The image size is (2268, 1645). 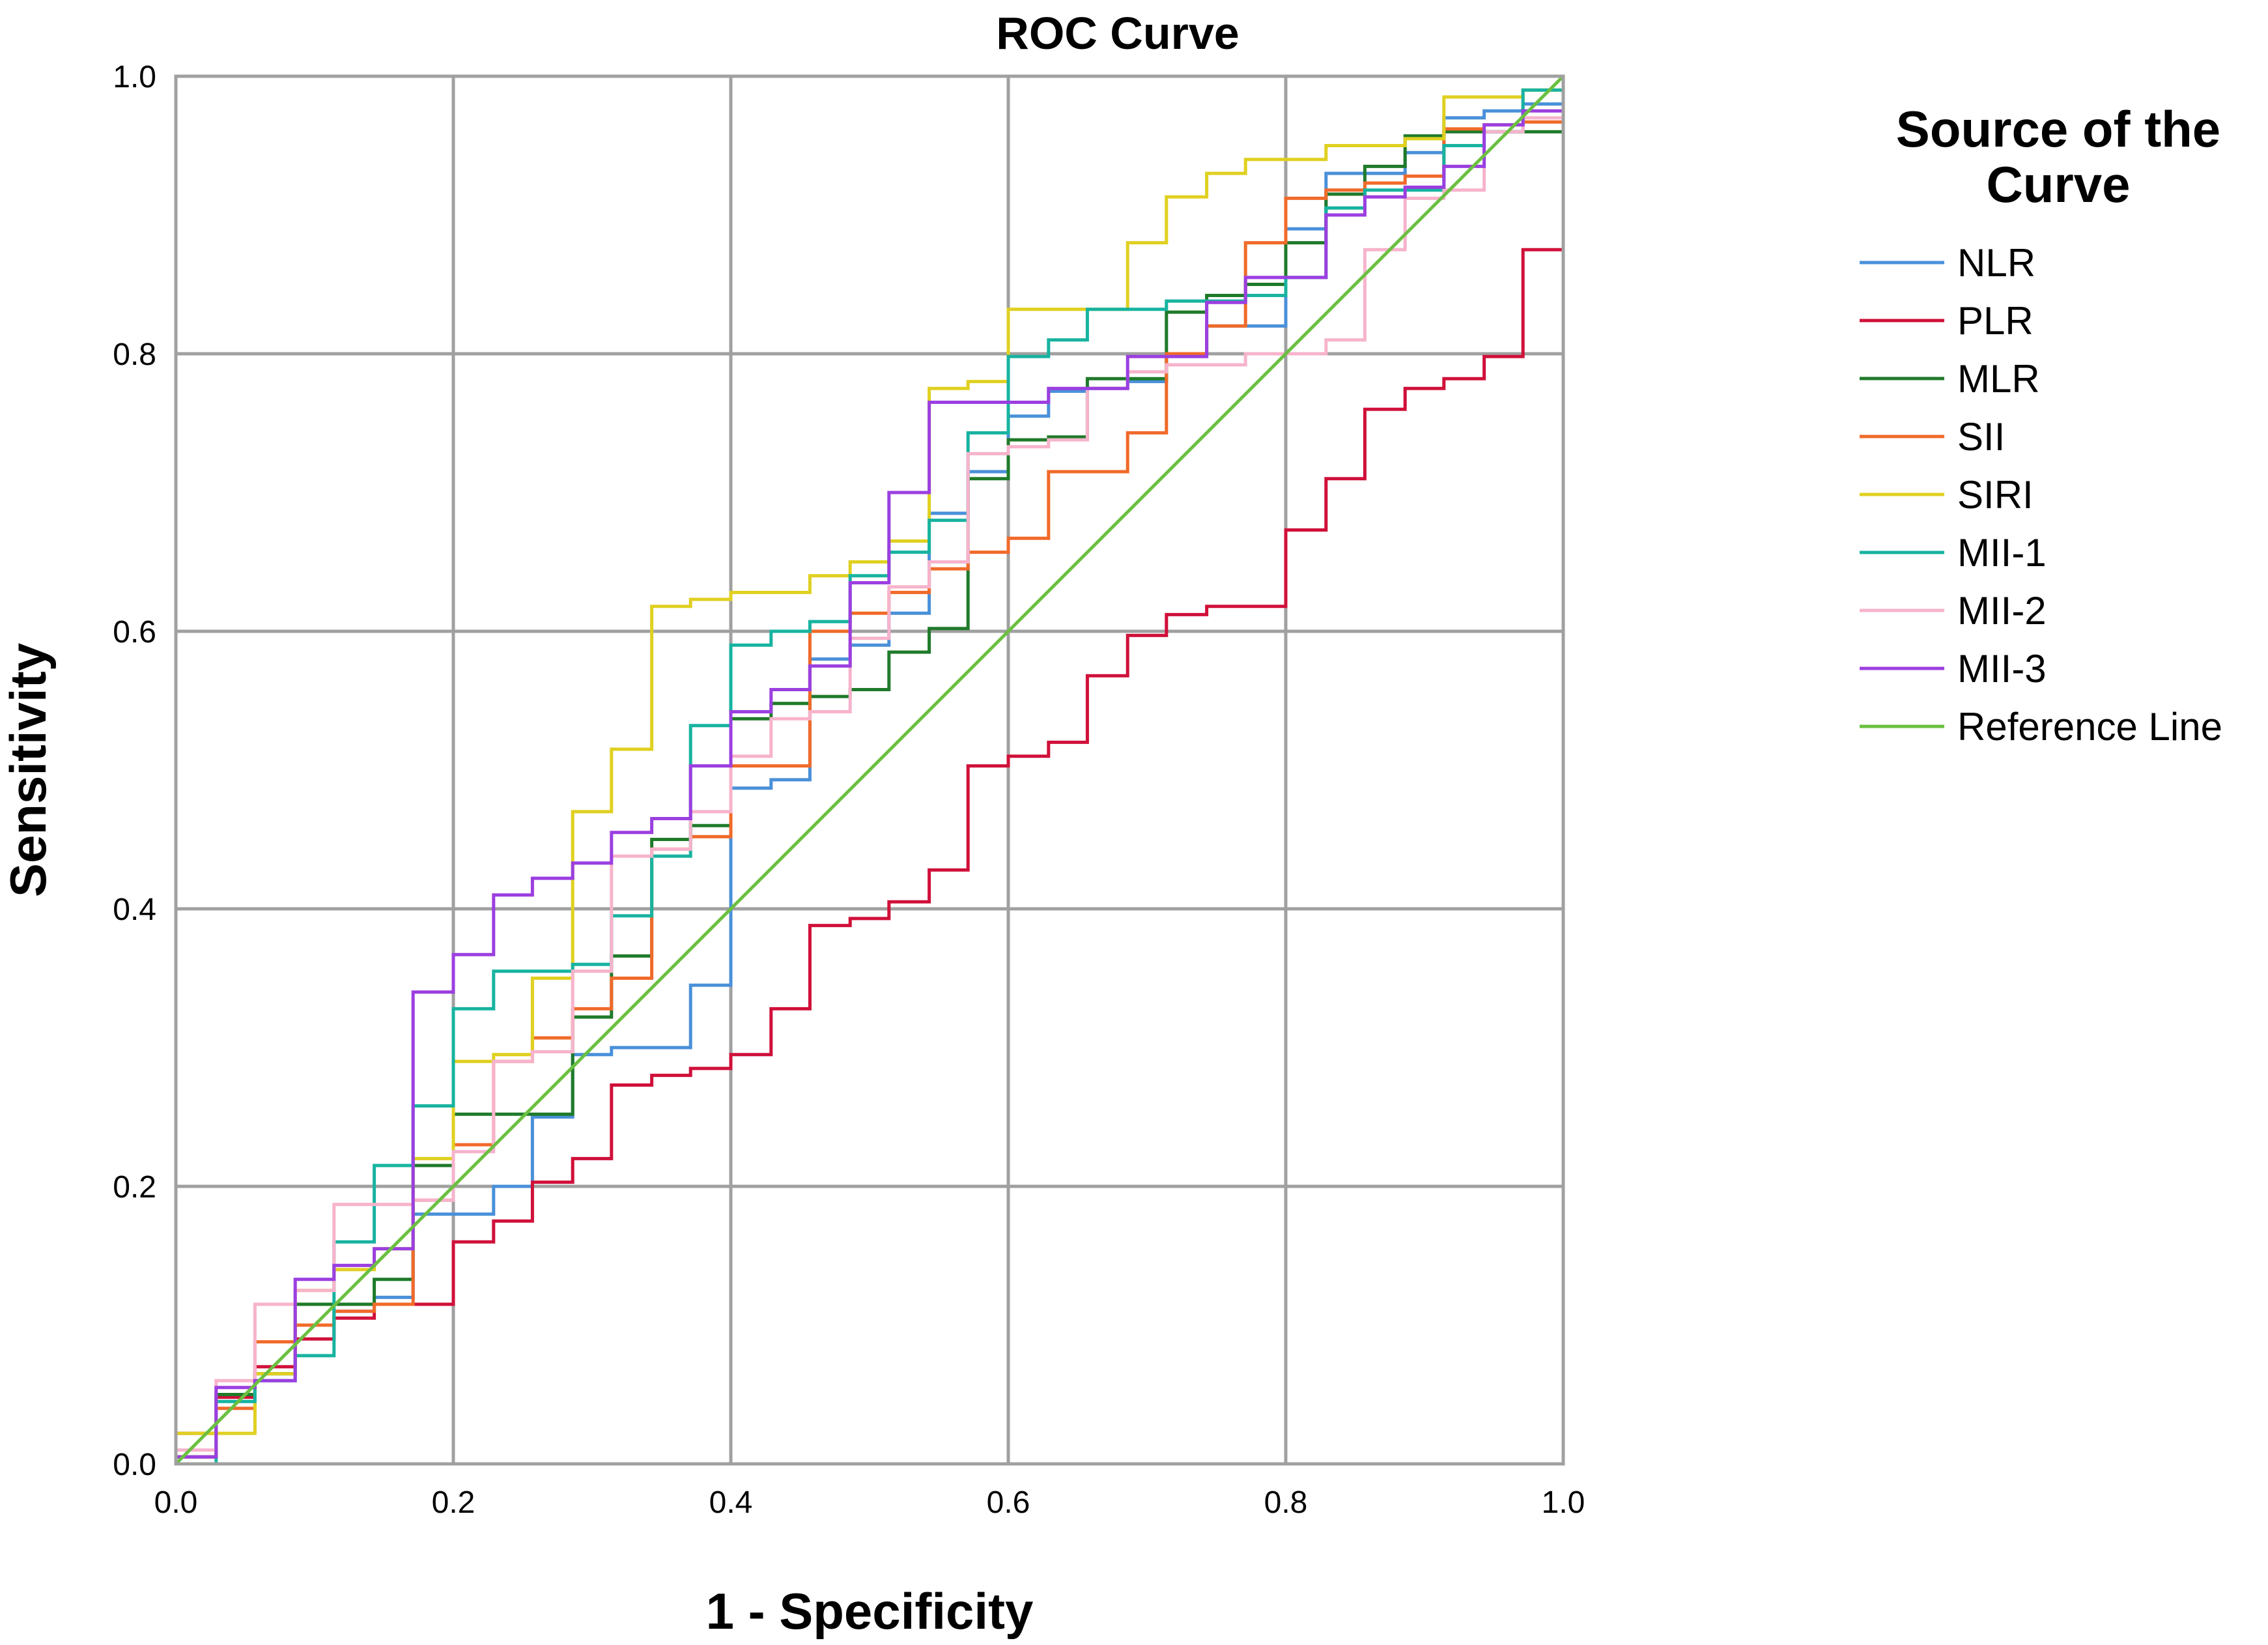 I want to click on x-axis-label: 1 - Specificity, so click(x=870, y=1611).